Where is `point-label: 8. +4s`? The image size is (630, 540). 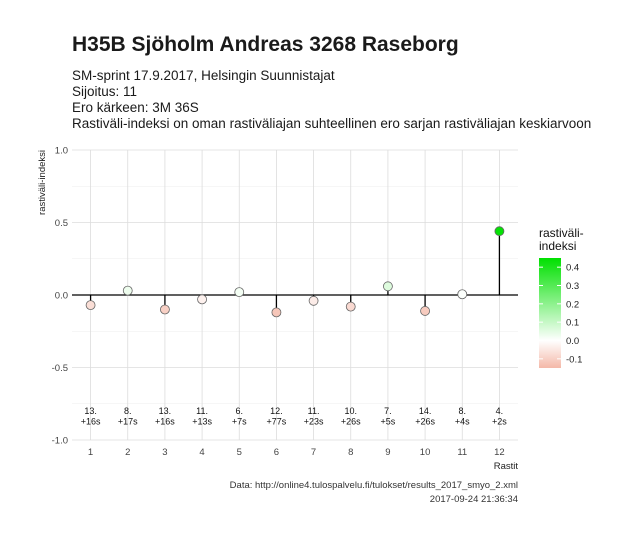
point-label: 8. +4s is located at coordinates (462, 416).